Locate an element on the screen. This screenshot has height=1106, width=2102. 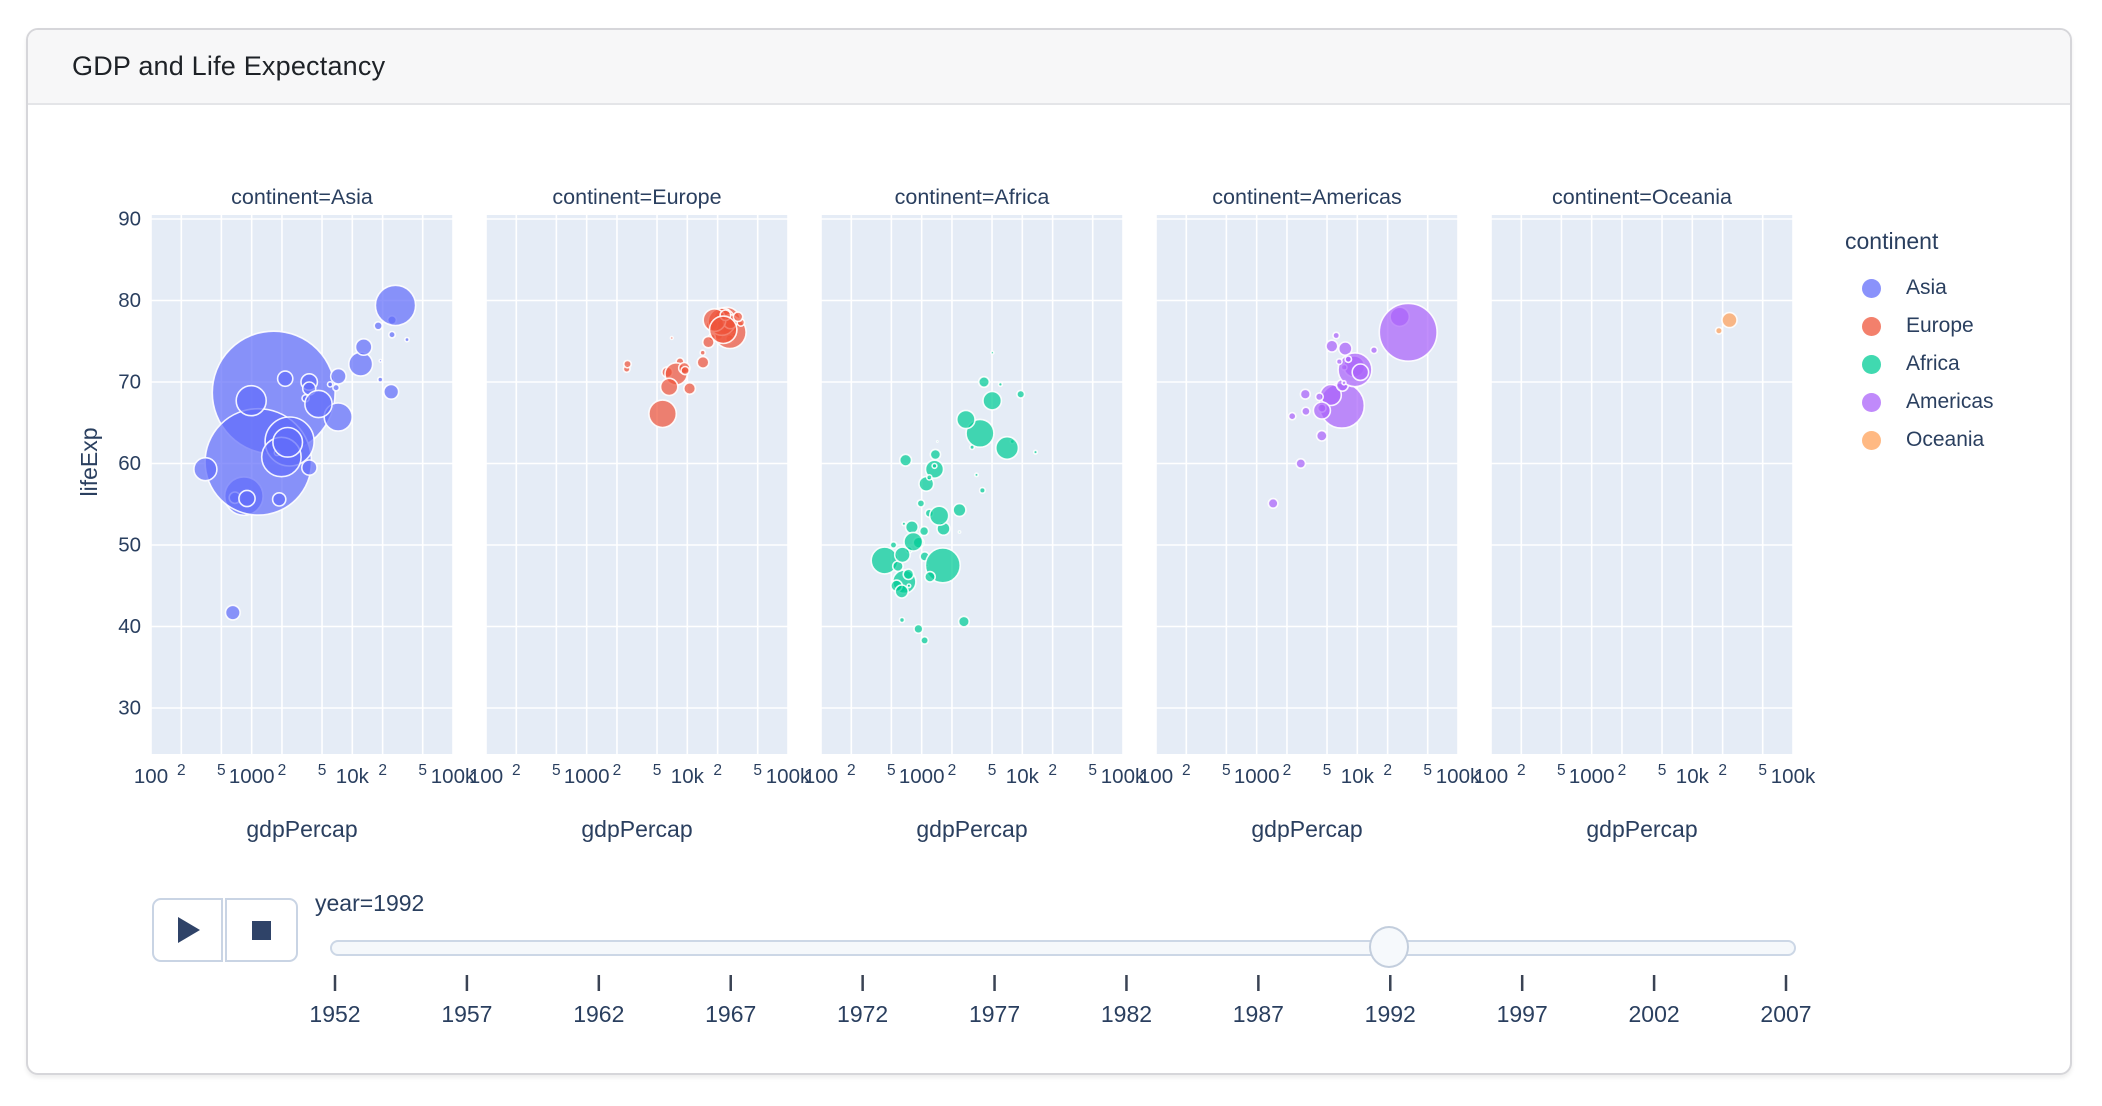
gridlines-oceania is located at coordinates (1642, 484).